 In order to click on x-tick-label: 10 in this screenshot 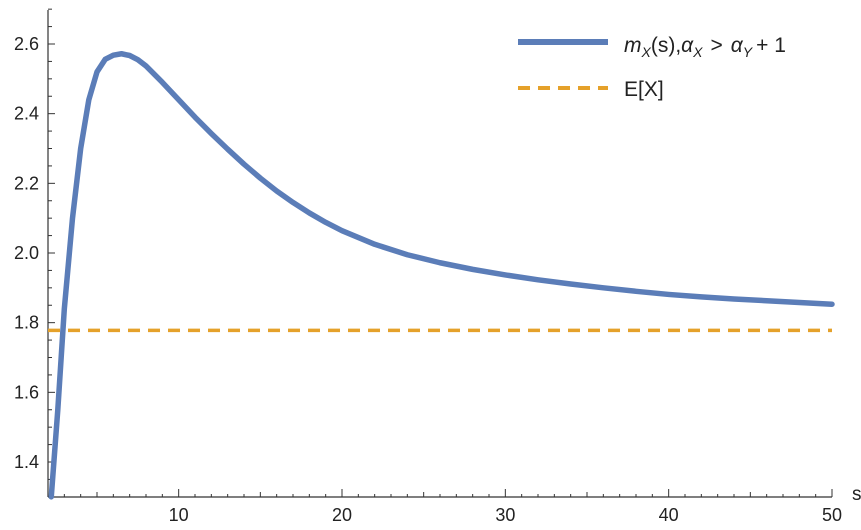, I will do `click(179, 515)`.